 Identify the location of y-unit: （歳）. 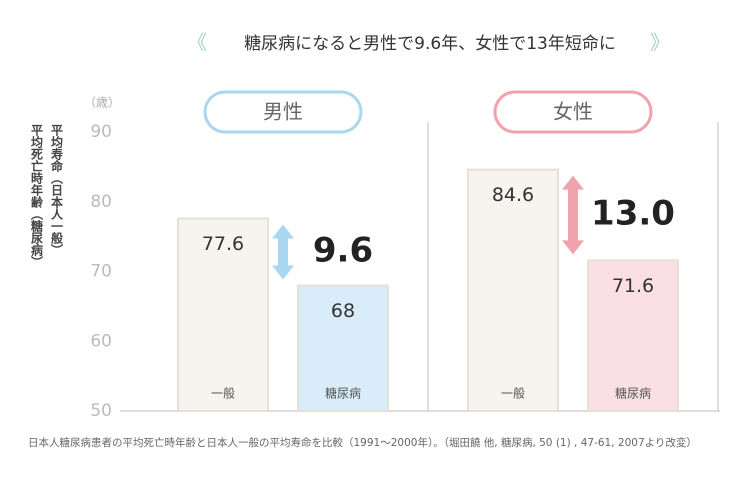
(102, 103).